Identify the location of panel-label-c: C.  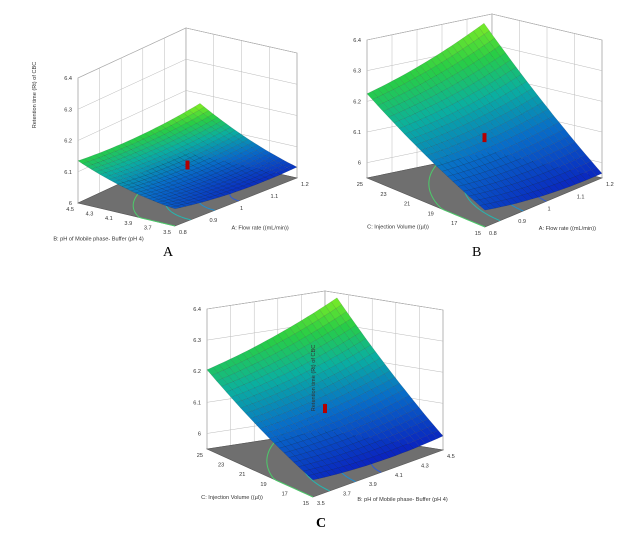
(321, 523).